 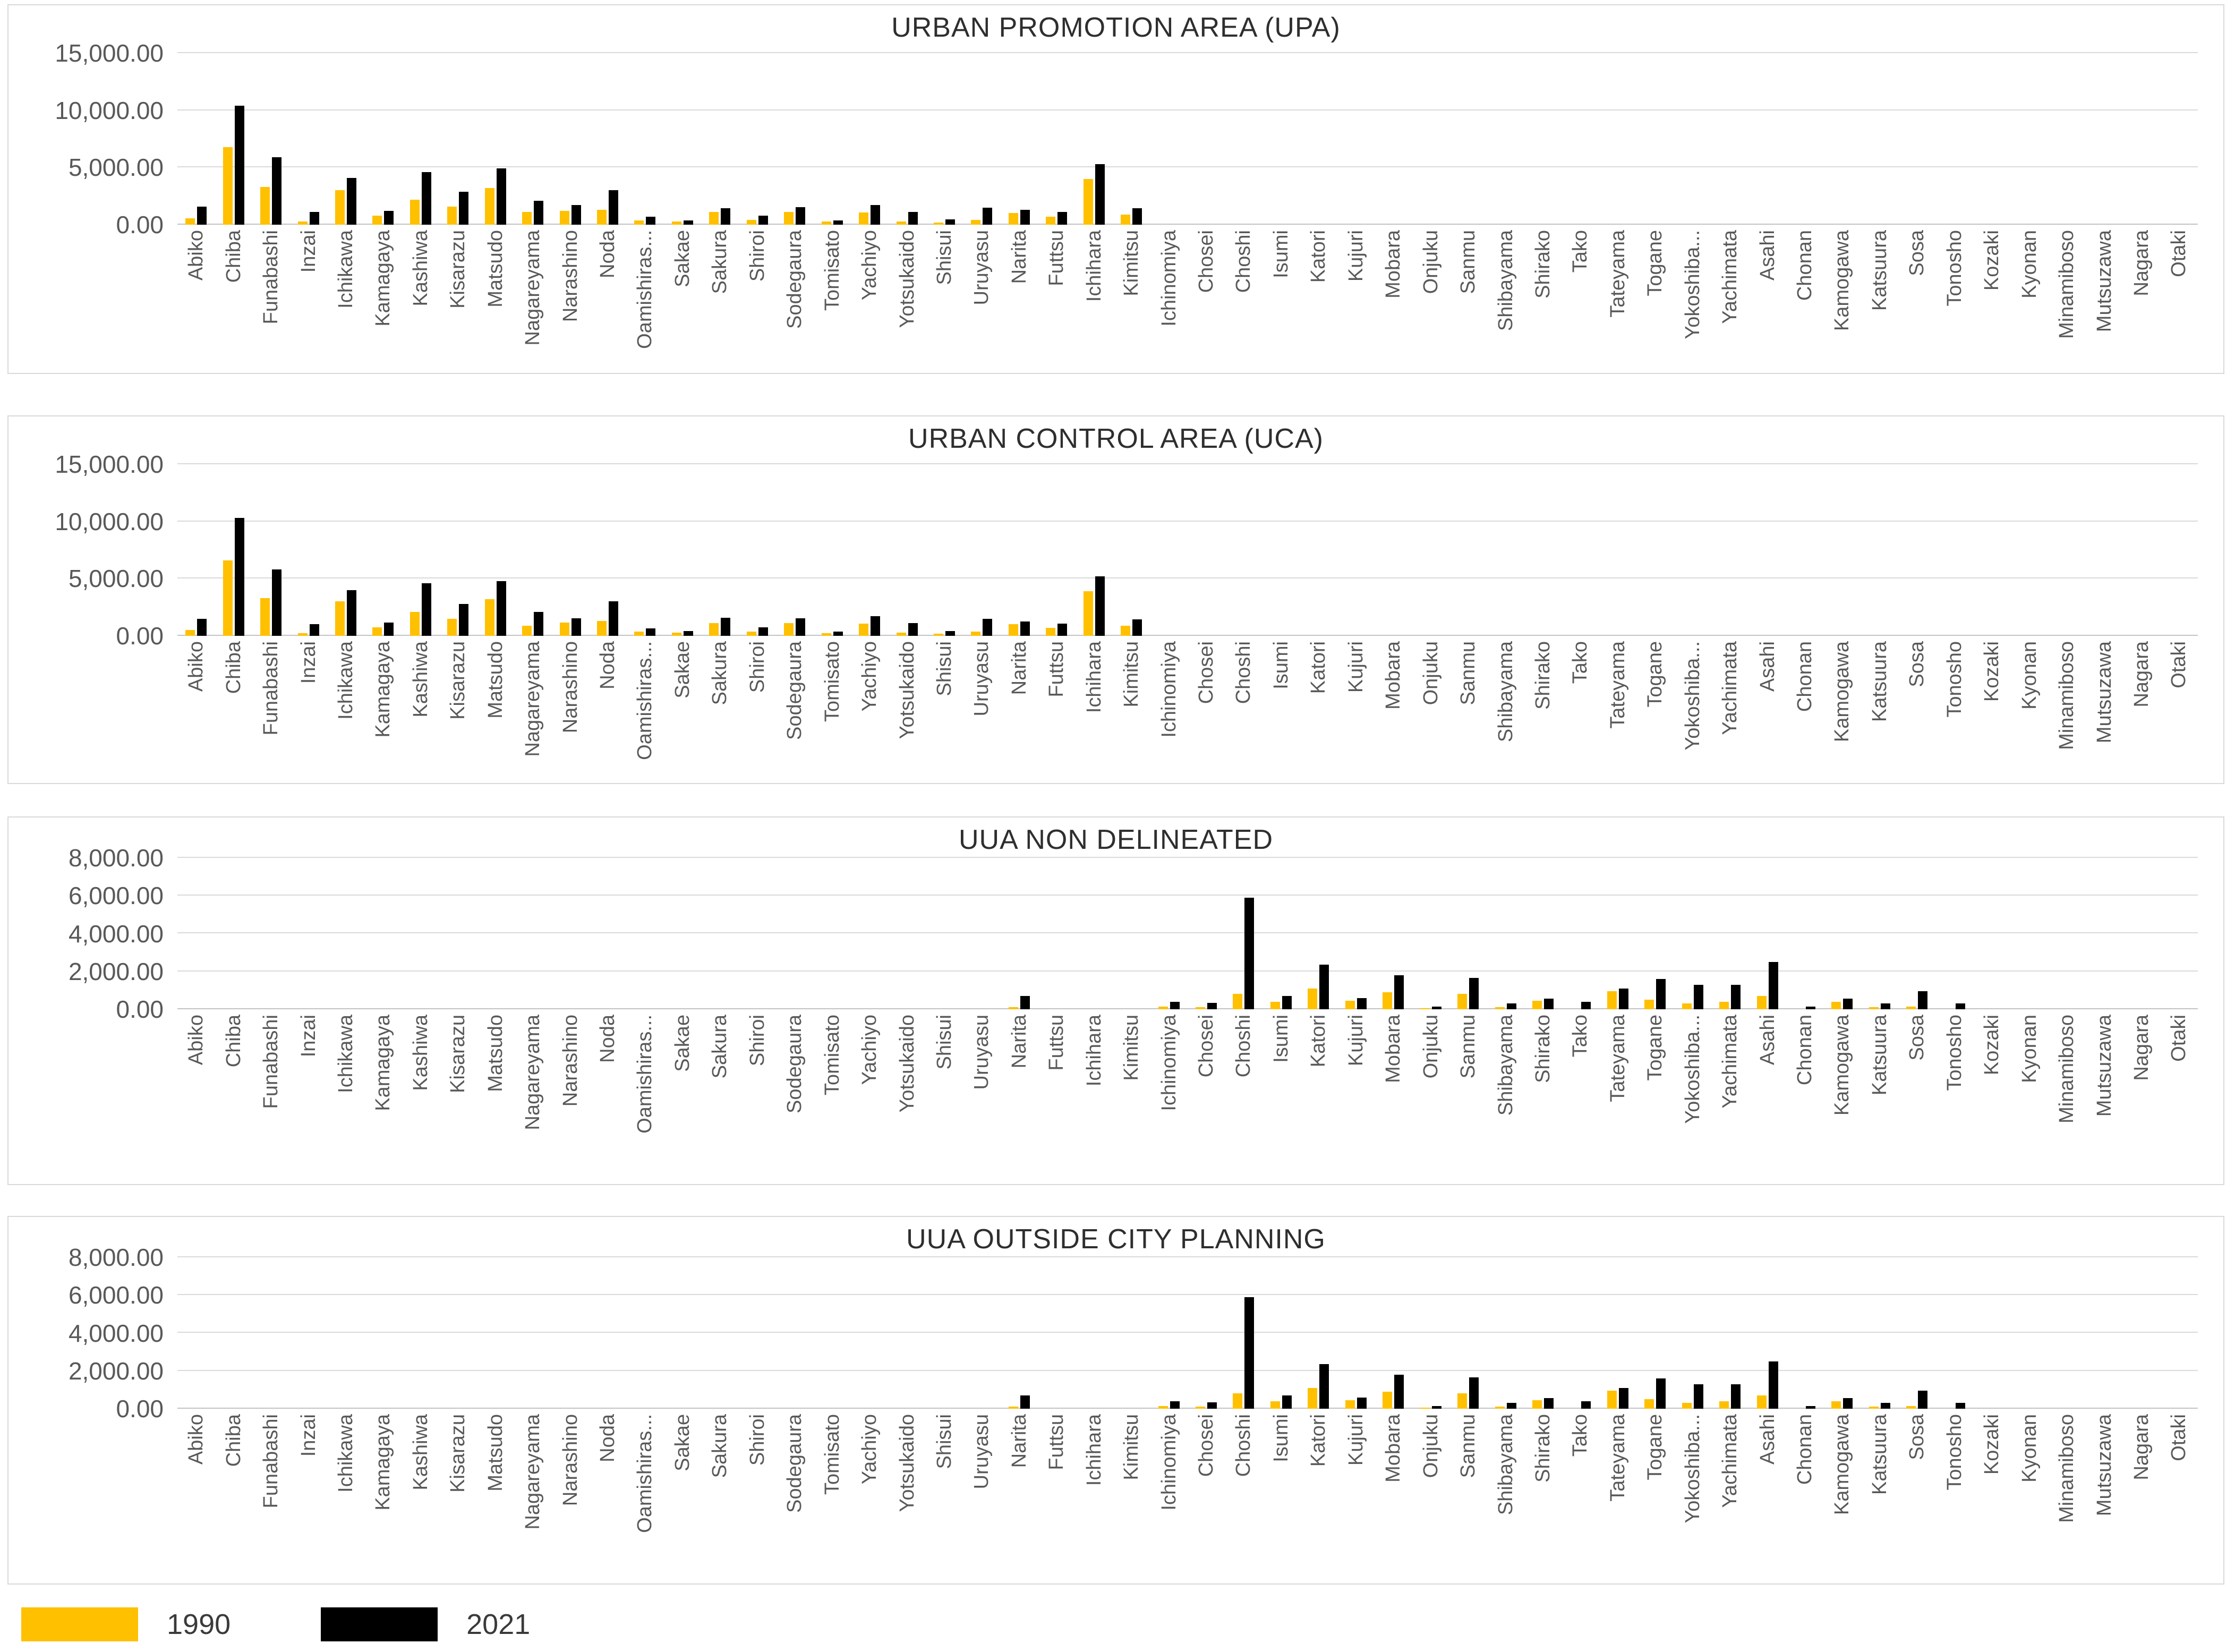 I want to click on gridline, so click(x=1187, y=1408).